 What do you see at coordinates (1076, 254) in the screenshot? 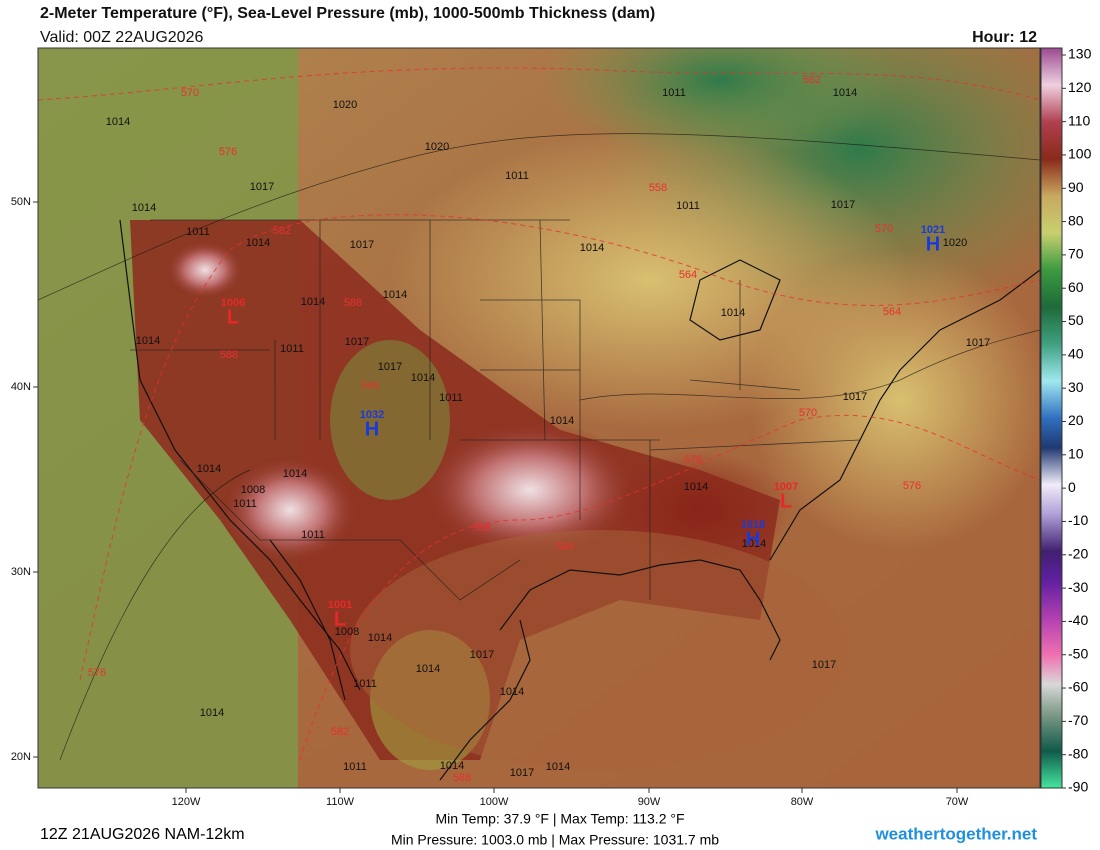
I see `colorbar-label: 70` at bounding box center [1076, 254].